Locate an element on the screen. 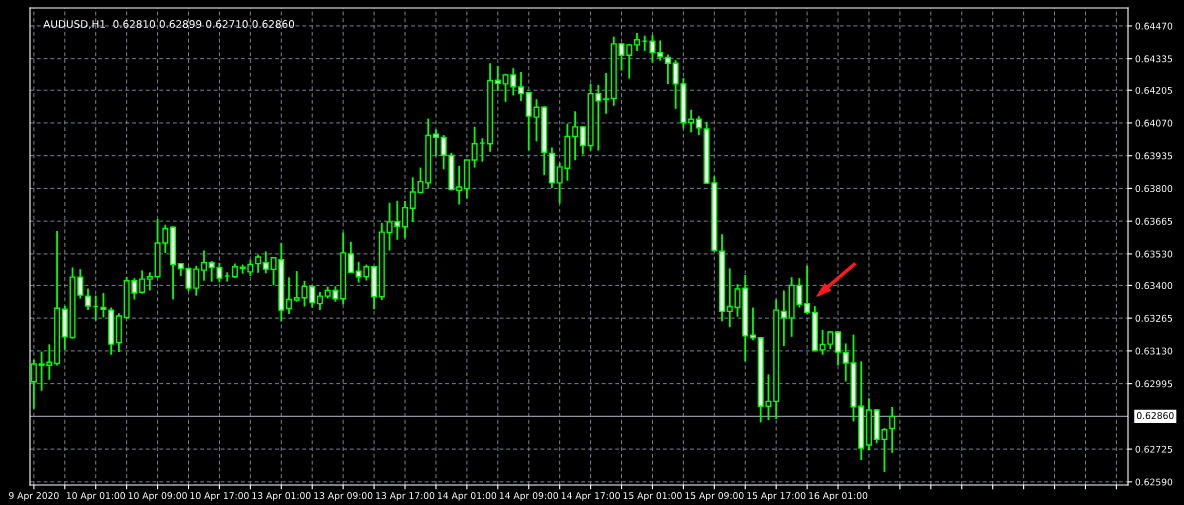 The width and height of the screenshot is (1184, 505). y-tick-label: 0.63800 is located at coordinates (1154, 189).